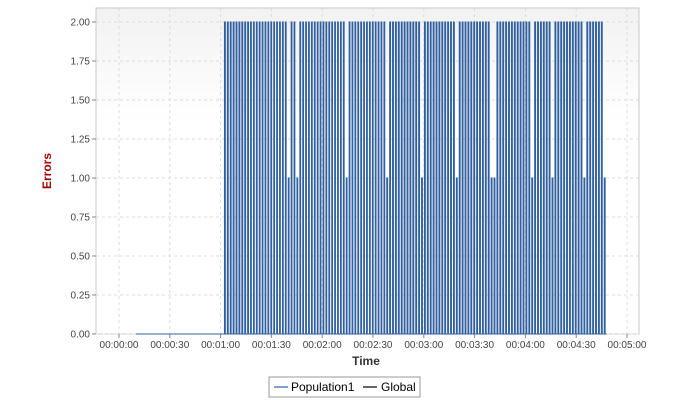 The height and width of the screenshot is (405, 690). I want to click on legend-box, so click(344, 387).